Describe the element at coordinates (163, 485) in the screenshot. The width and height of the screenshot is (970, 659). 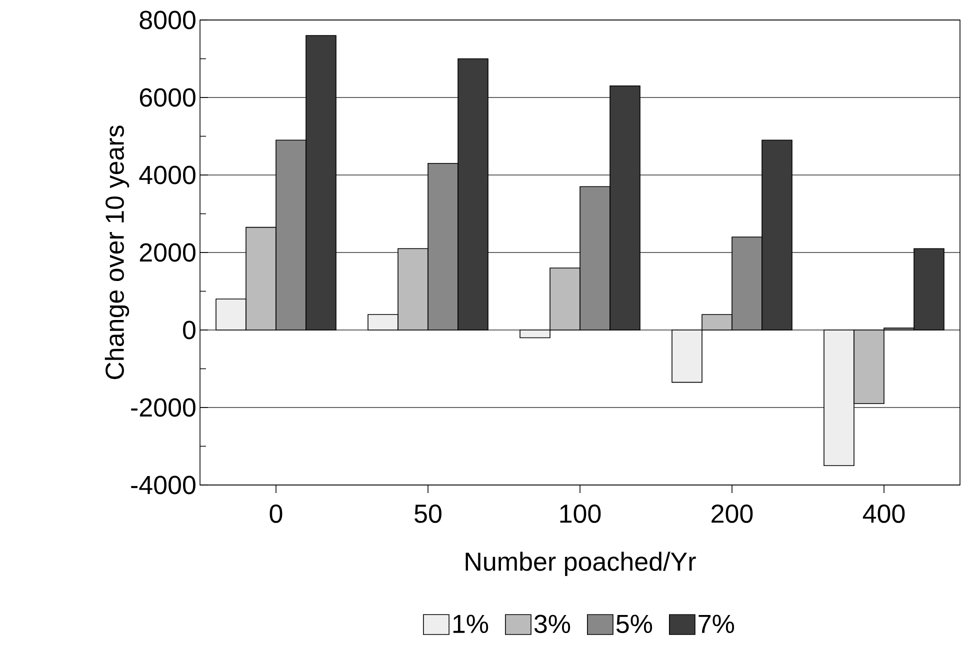
I see `y-tick-label: -4000` at that location.